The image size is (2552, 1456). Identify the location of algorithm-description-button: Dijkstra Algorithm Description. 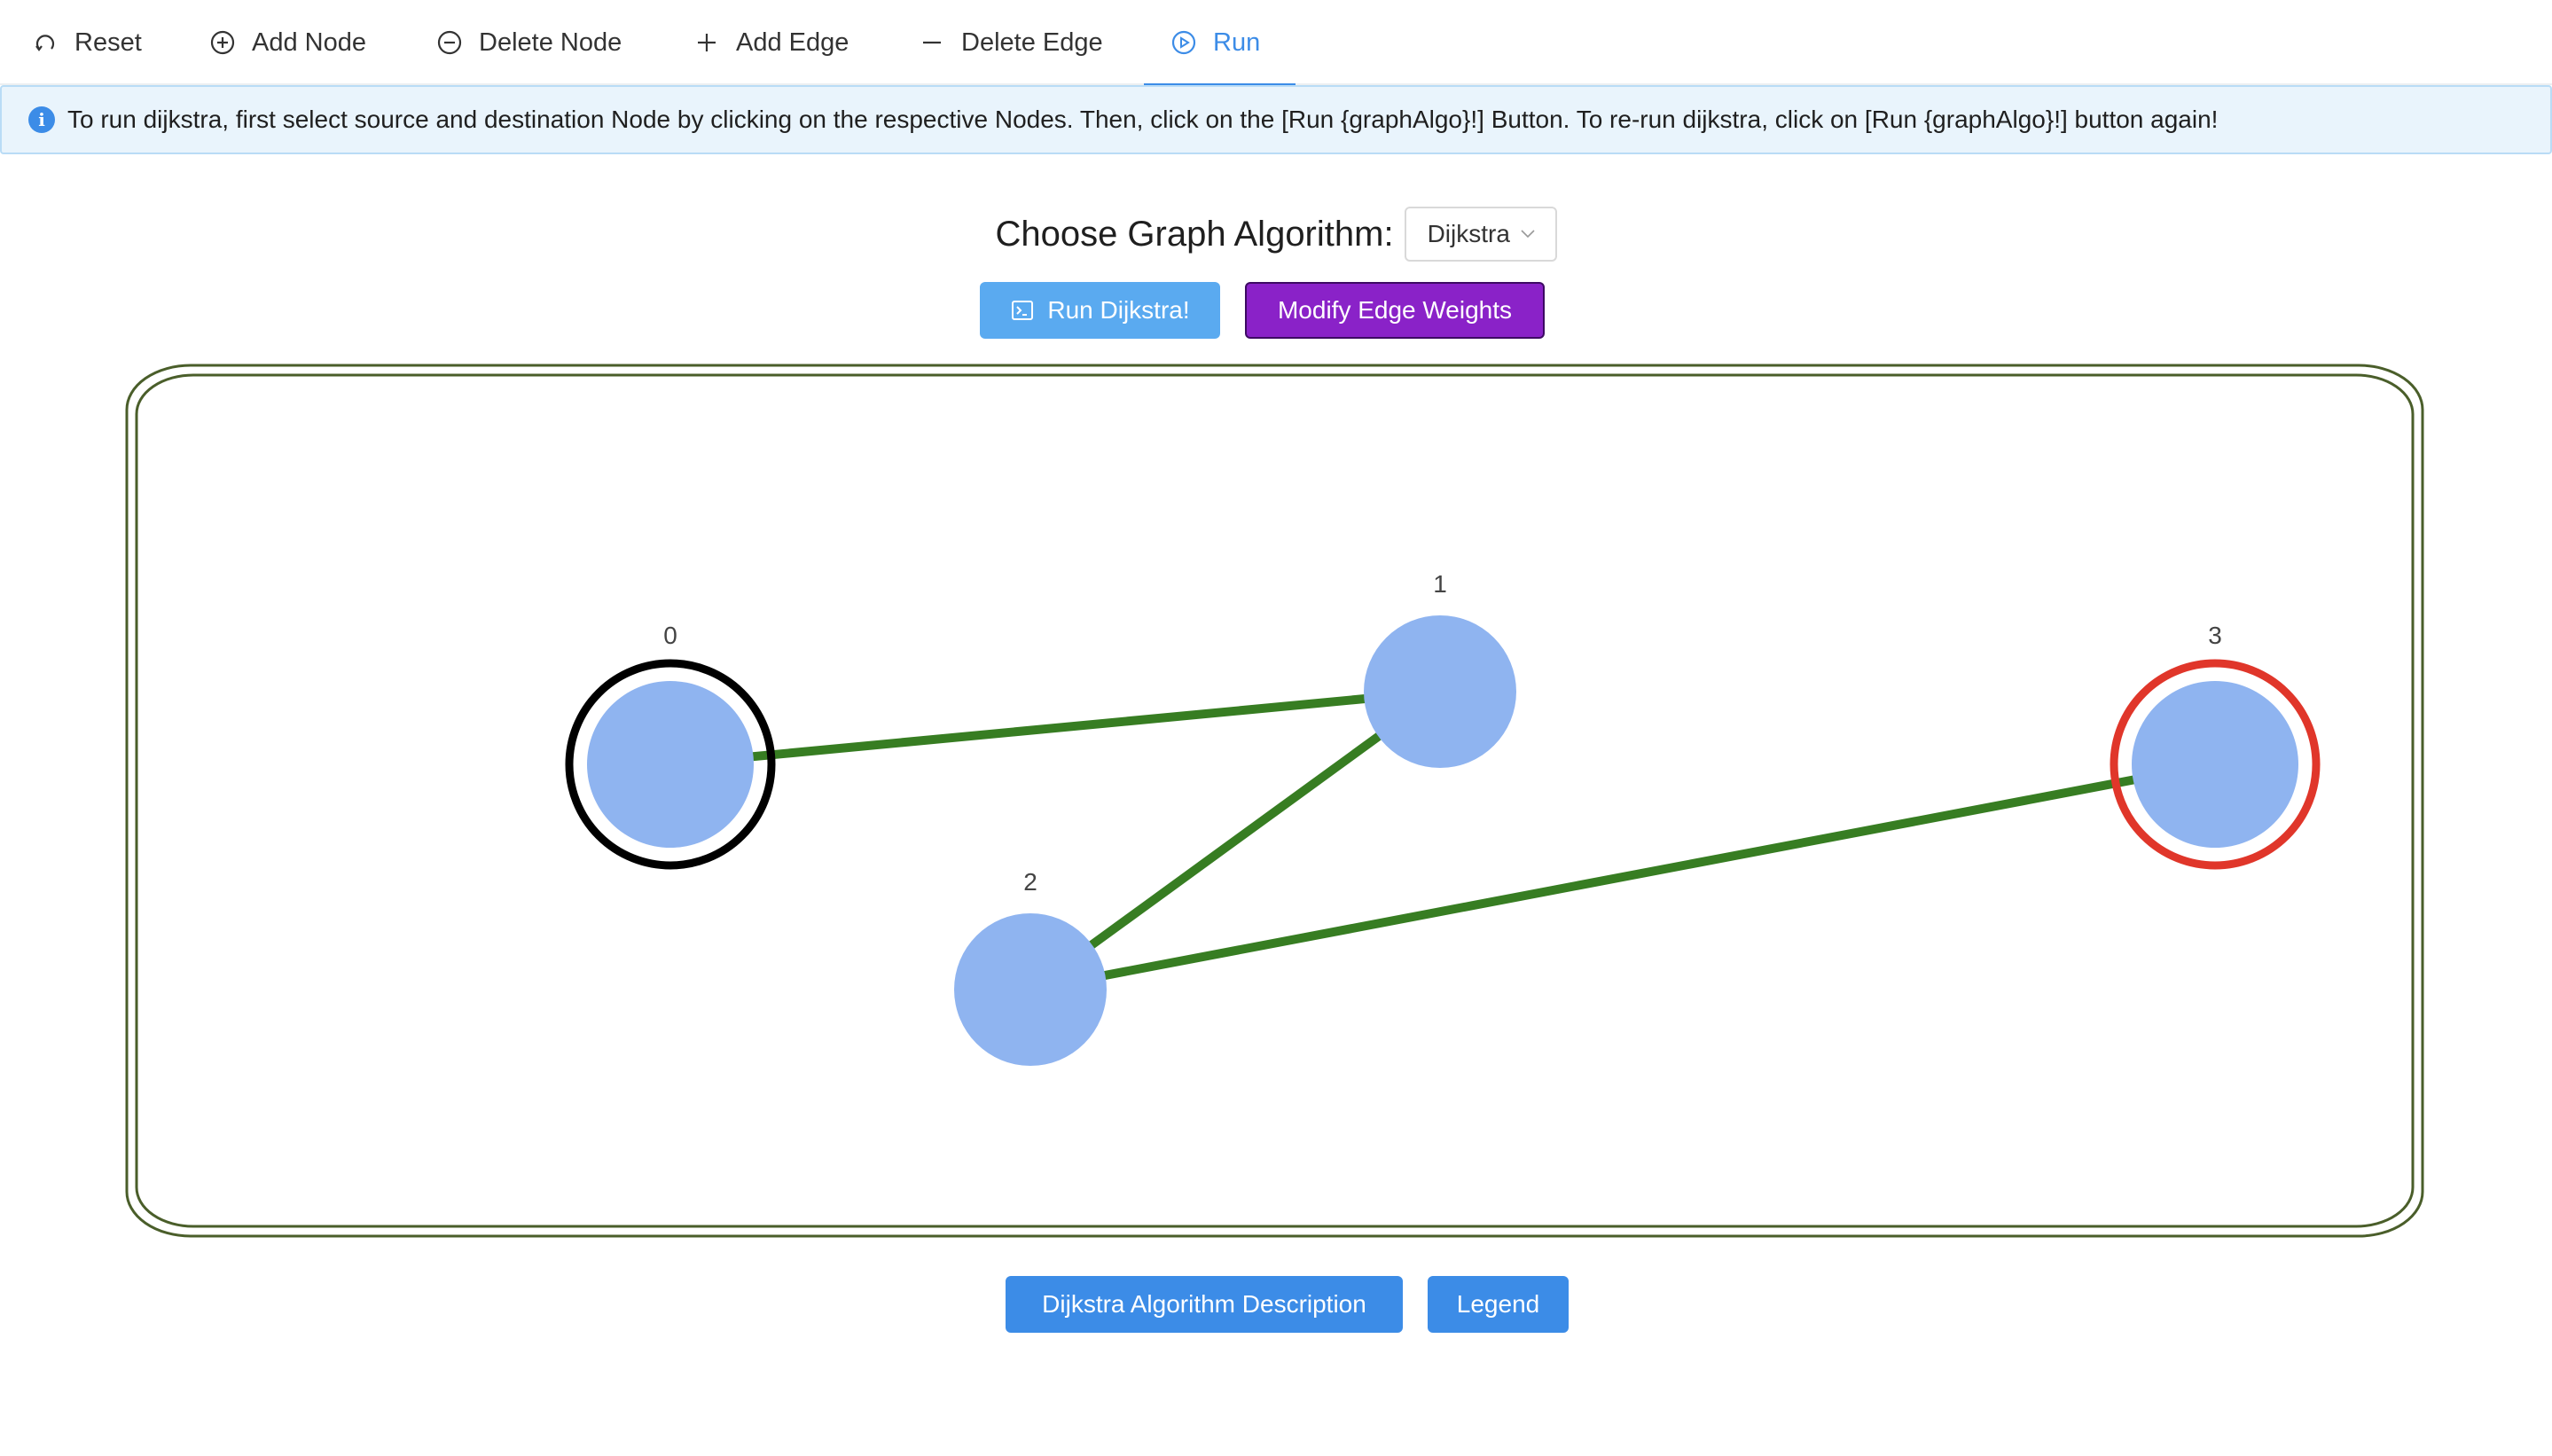
(1204, 1304).